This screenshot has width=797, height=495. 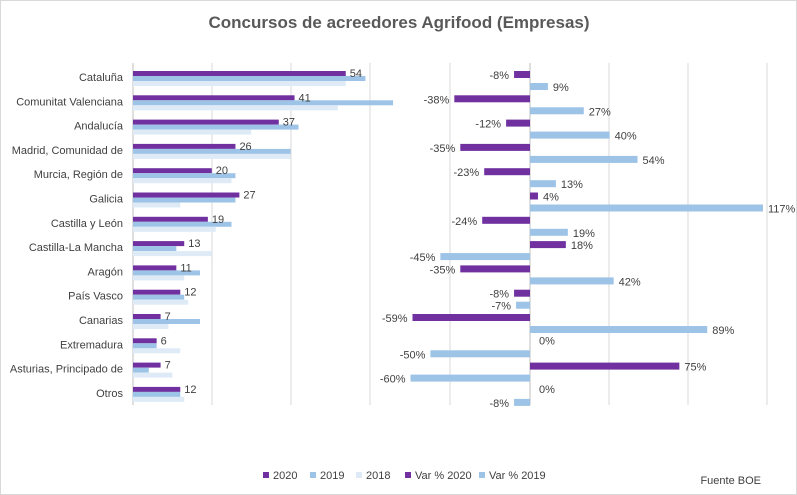 What do you see at coordinates (492, 99) in the screenshot?
I see `bar-var-2020-comunitat-valenciana` at bounding box center [492, 99].